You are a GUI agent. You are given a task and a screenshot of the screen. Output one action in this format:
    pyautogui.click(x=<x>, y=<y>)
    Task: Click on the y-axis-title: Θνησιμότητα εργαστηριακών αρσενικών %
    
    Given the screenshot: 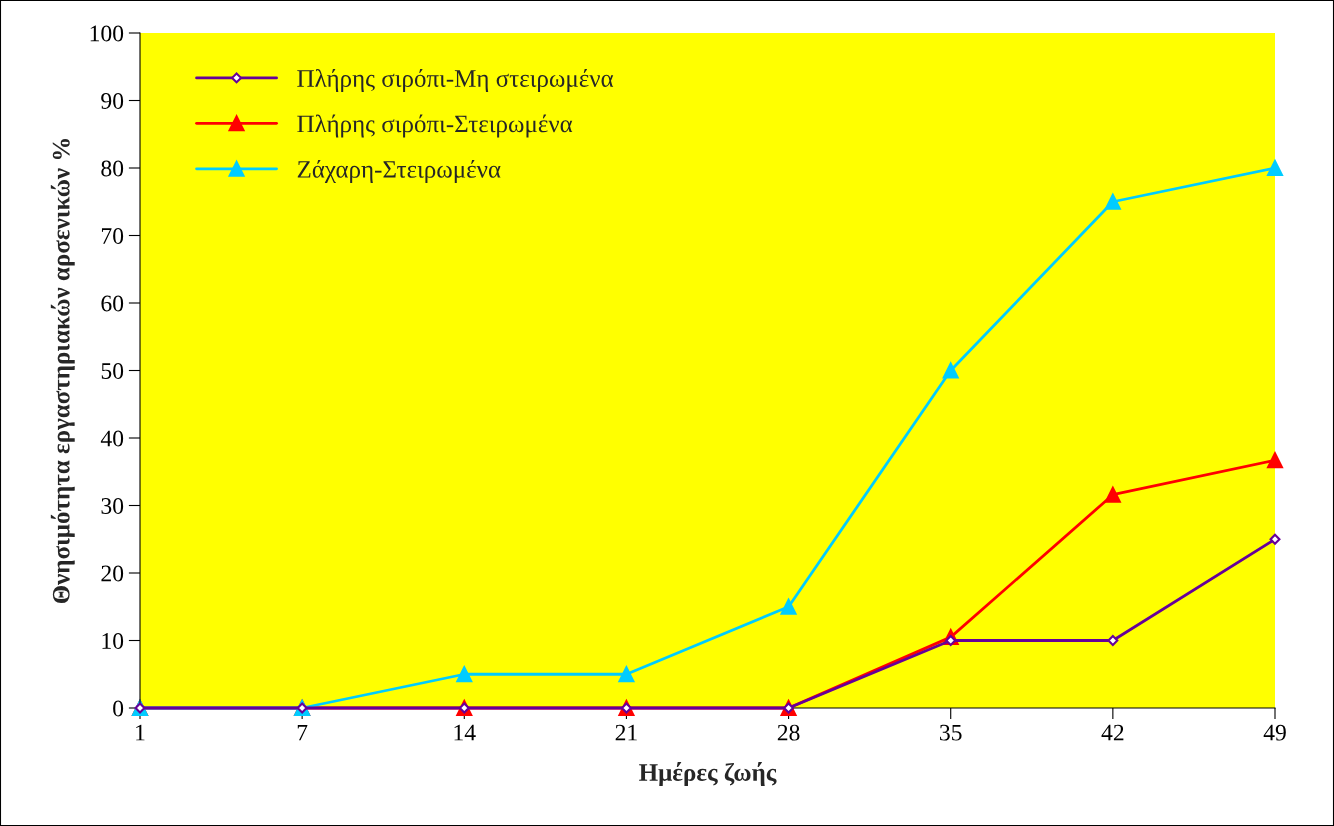 What is the action you would take?
    pyautogui.click(x=62, y=371)
    